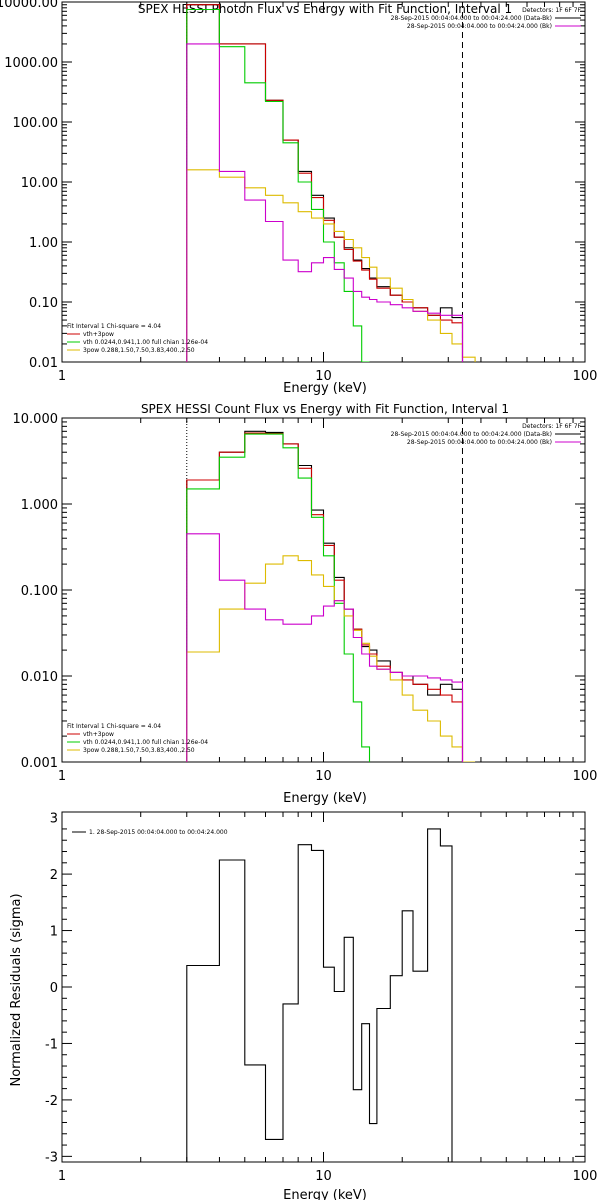 This screenshot has width=600, height=1200. What do you see at coordinates (54, 875) in the screenshot?
I see `y-tick-label: 2` at bounding box center [54, 875].